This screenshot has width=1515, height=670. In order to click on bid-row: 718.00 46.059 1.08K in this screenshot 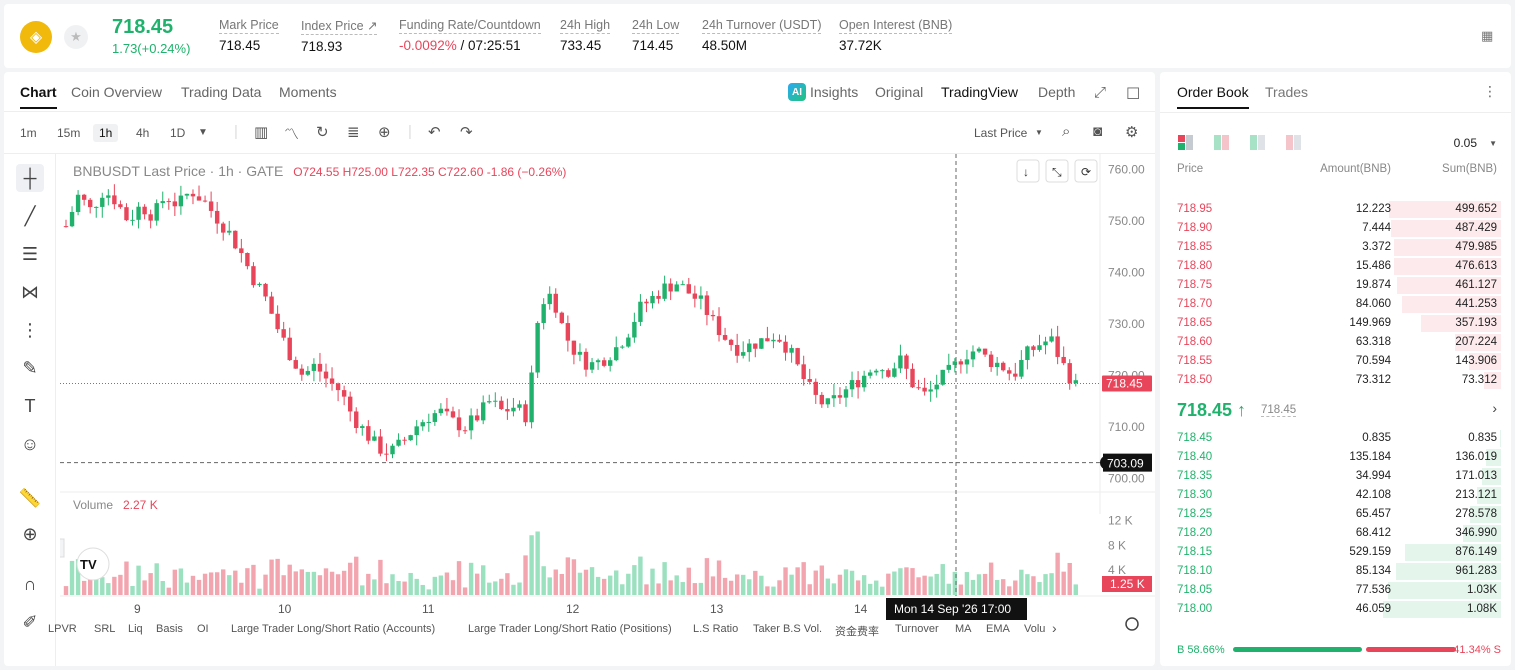, I will do `click(1335, 609)`.